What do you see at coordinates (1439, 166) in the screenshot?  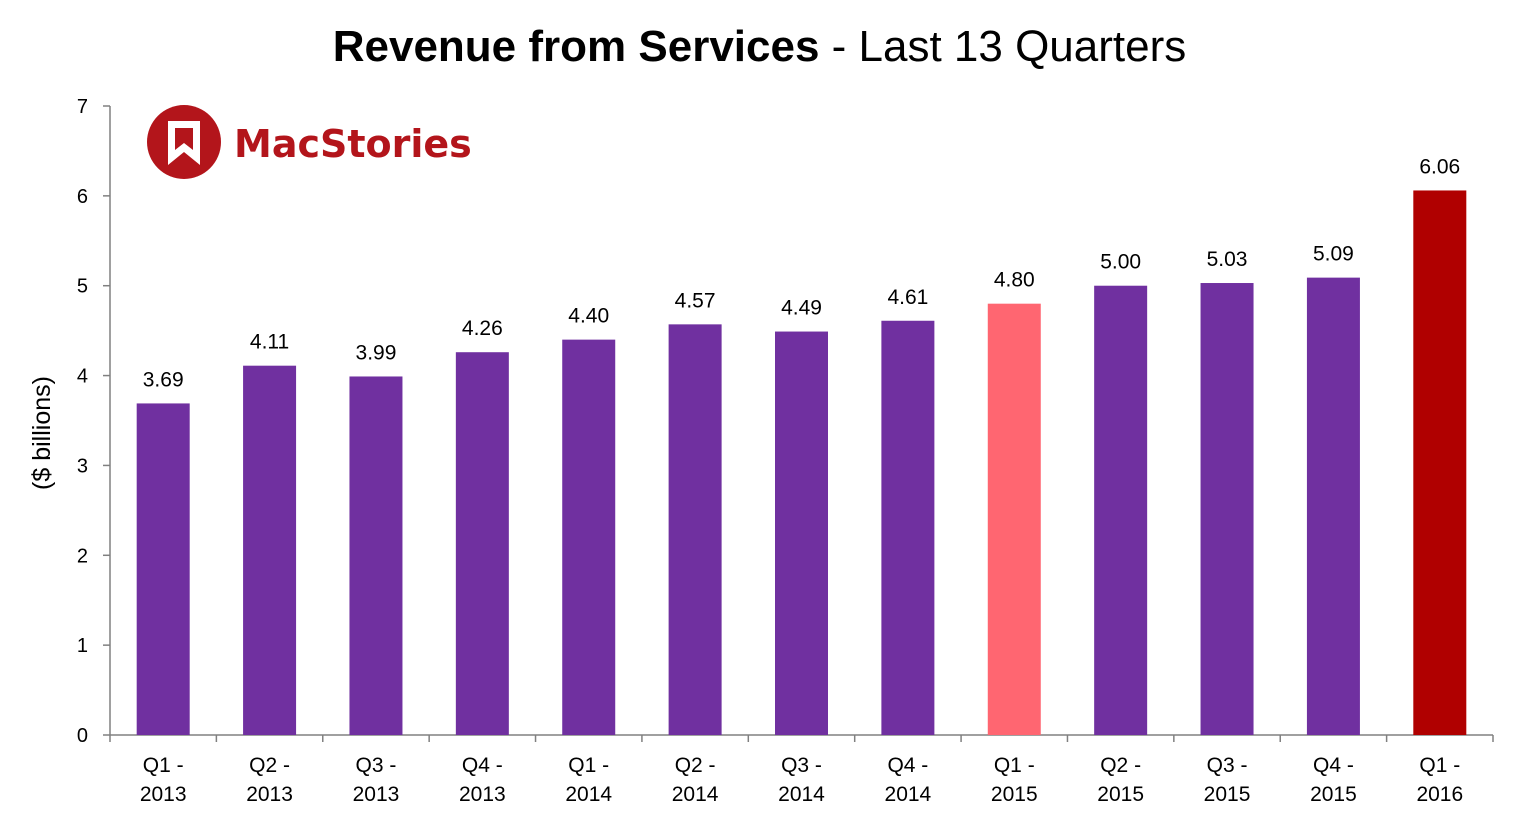 I see `bar-value-label: 6.06` at bounding box center [1439, 166].